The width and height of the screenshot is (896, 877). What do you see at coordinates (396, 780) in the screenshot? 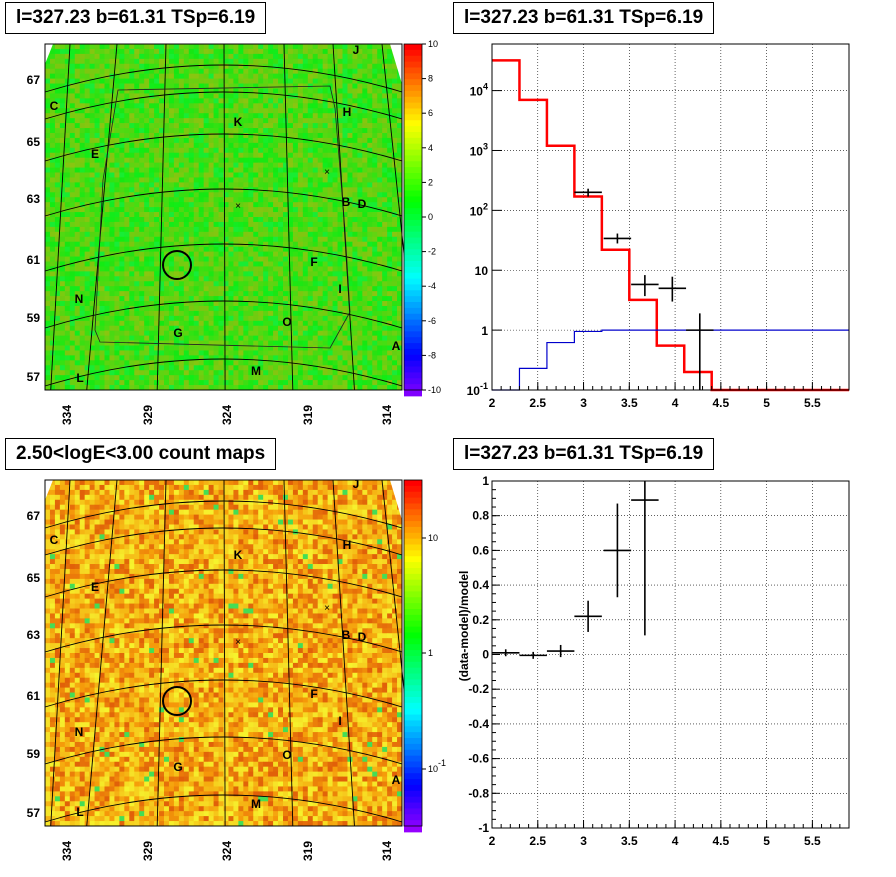
I see `source-label-a: A` at bounding box center [396, 780].